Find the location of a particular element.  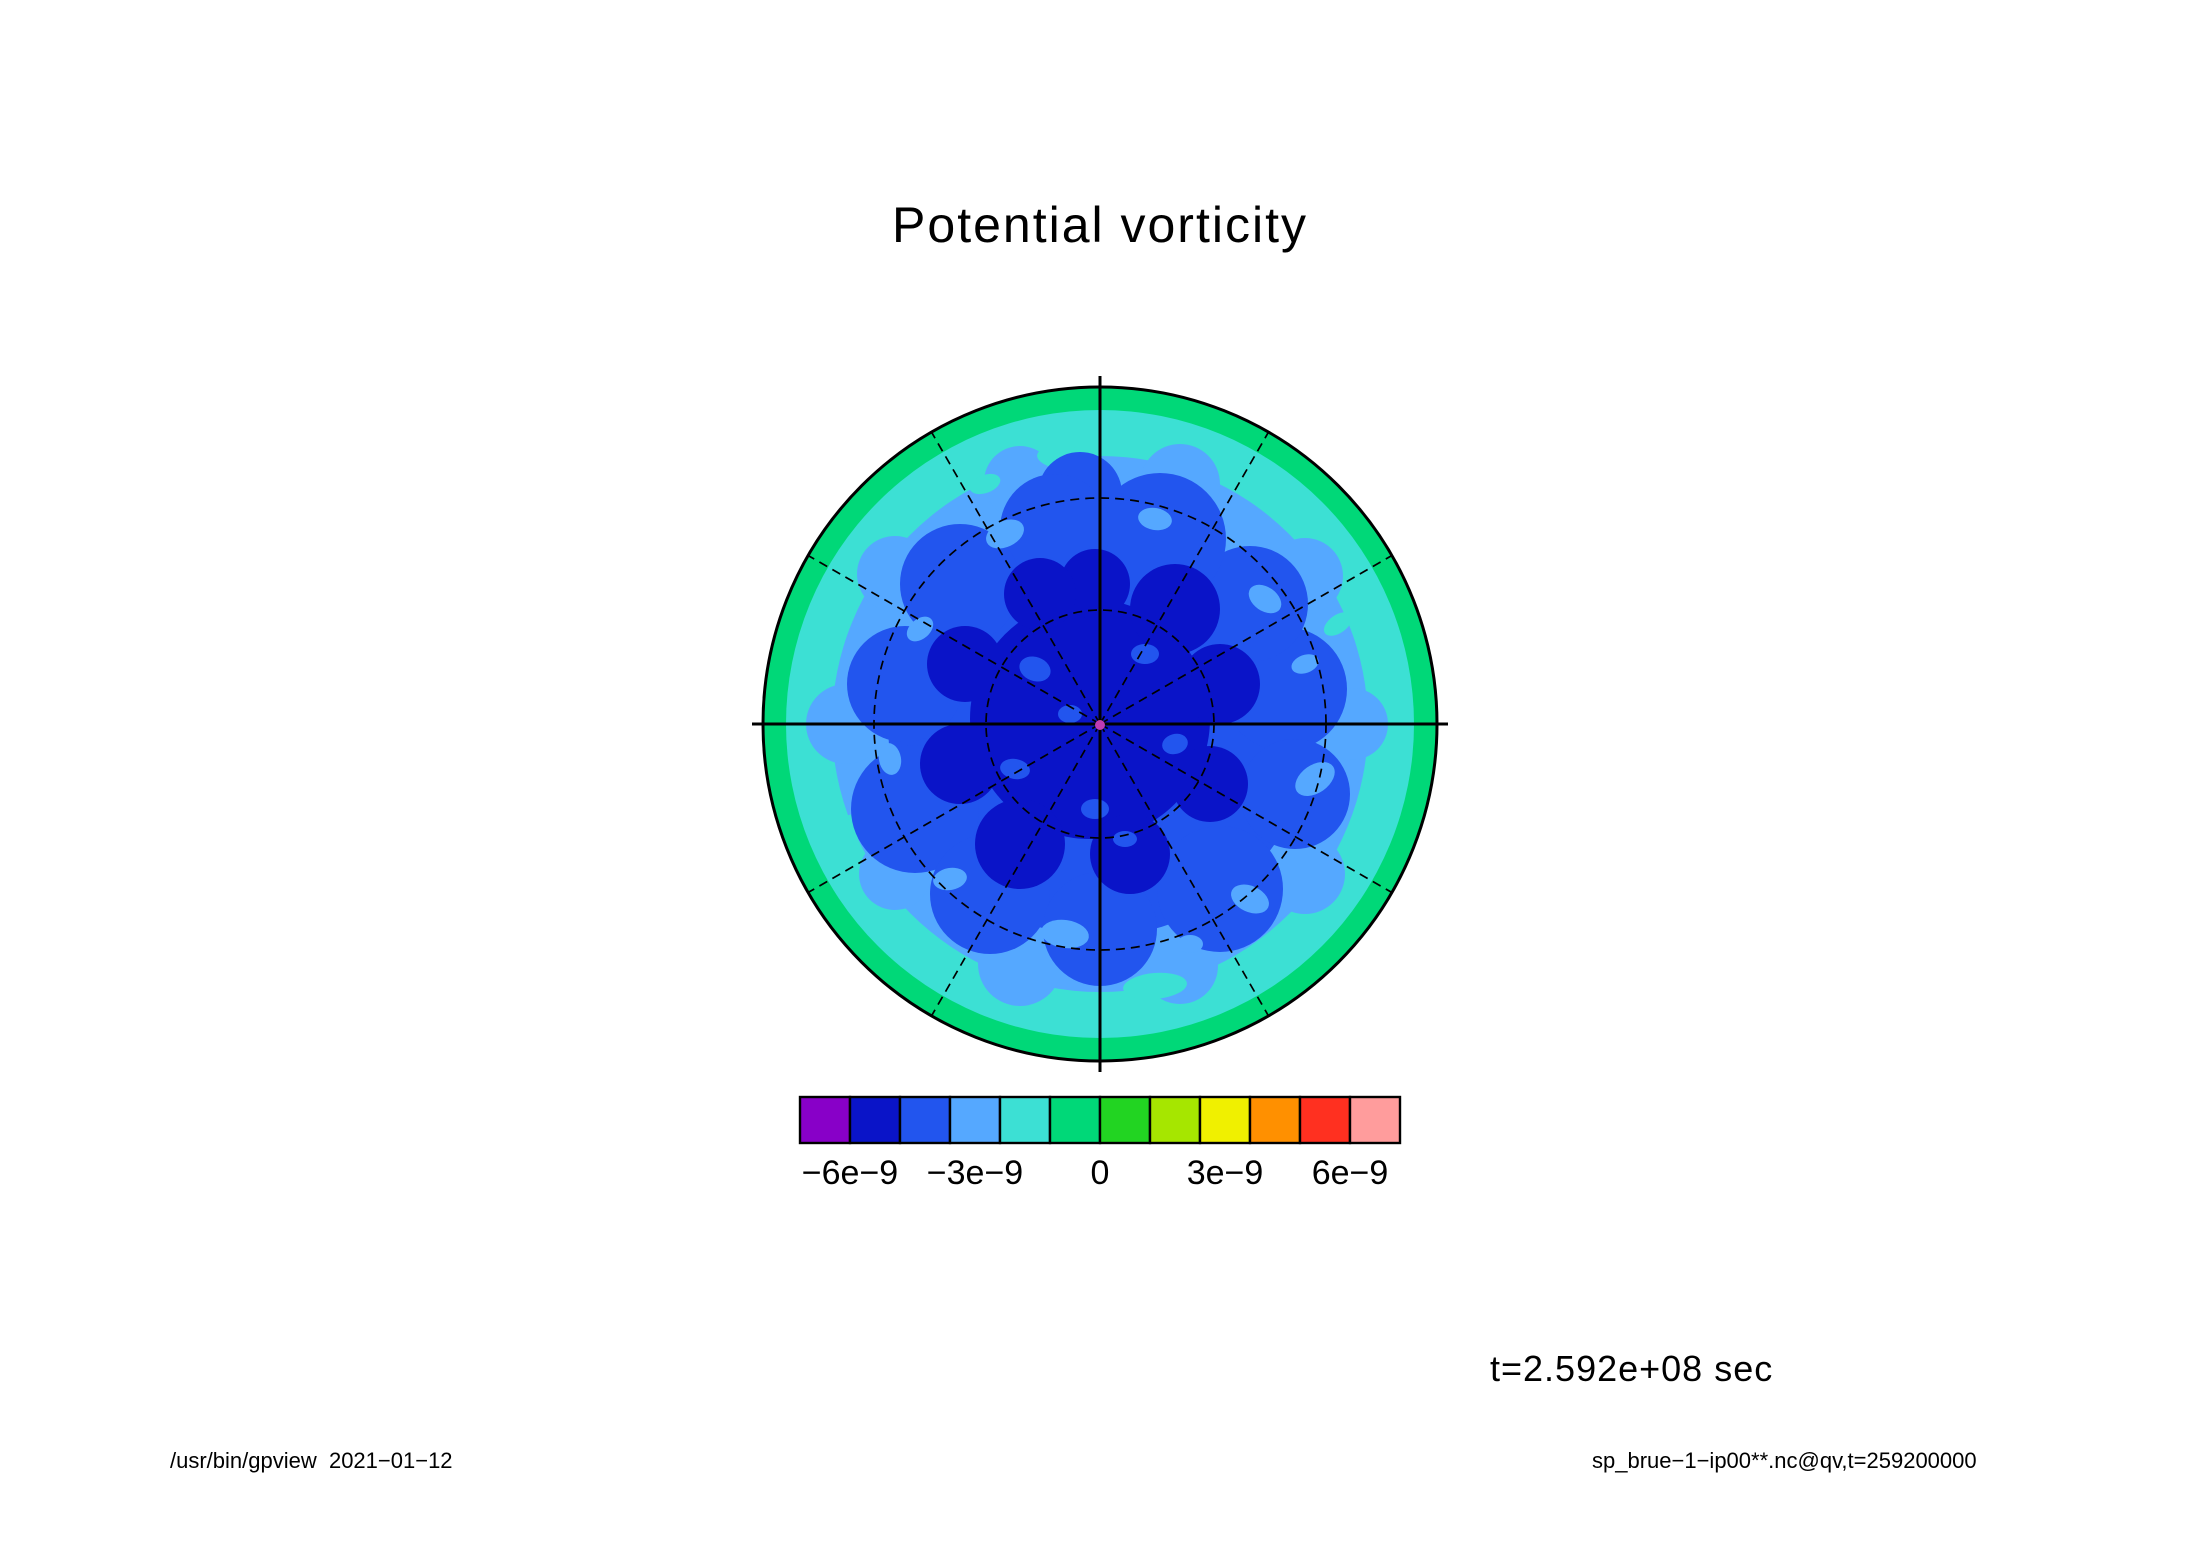

colorbar-tick-label: −6e−9 is located at coordinates (850, 1173).